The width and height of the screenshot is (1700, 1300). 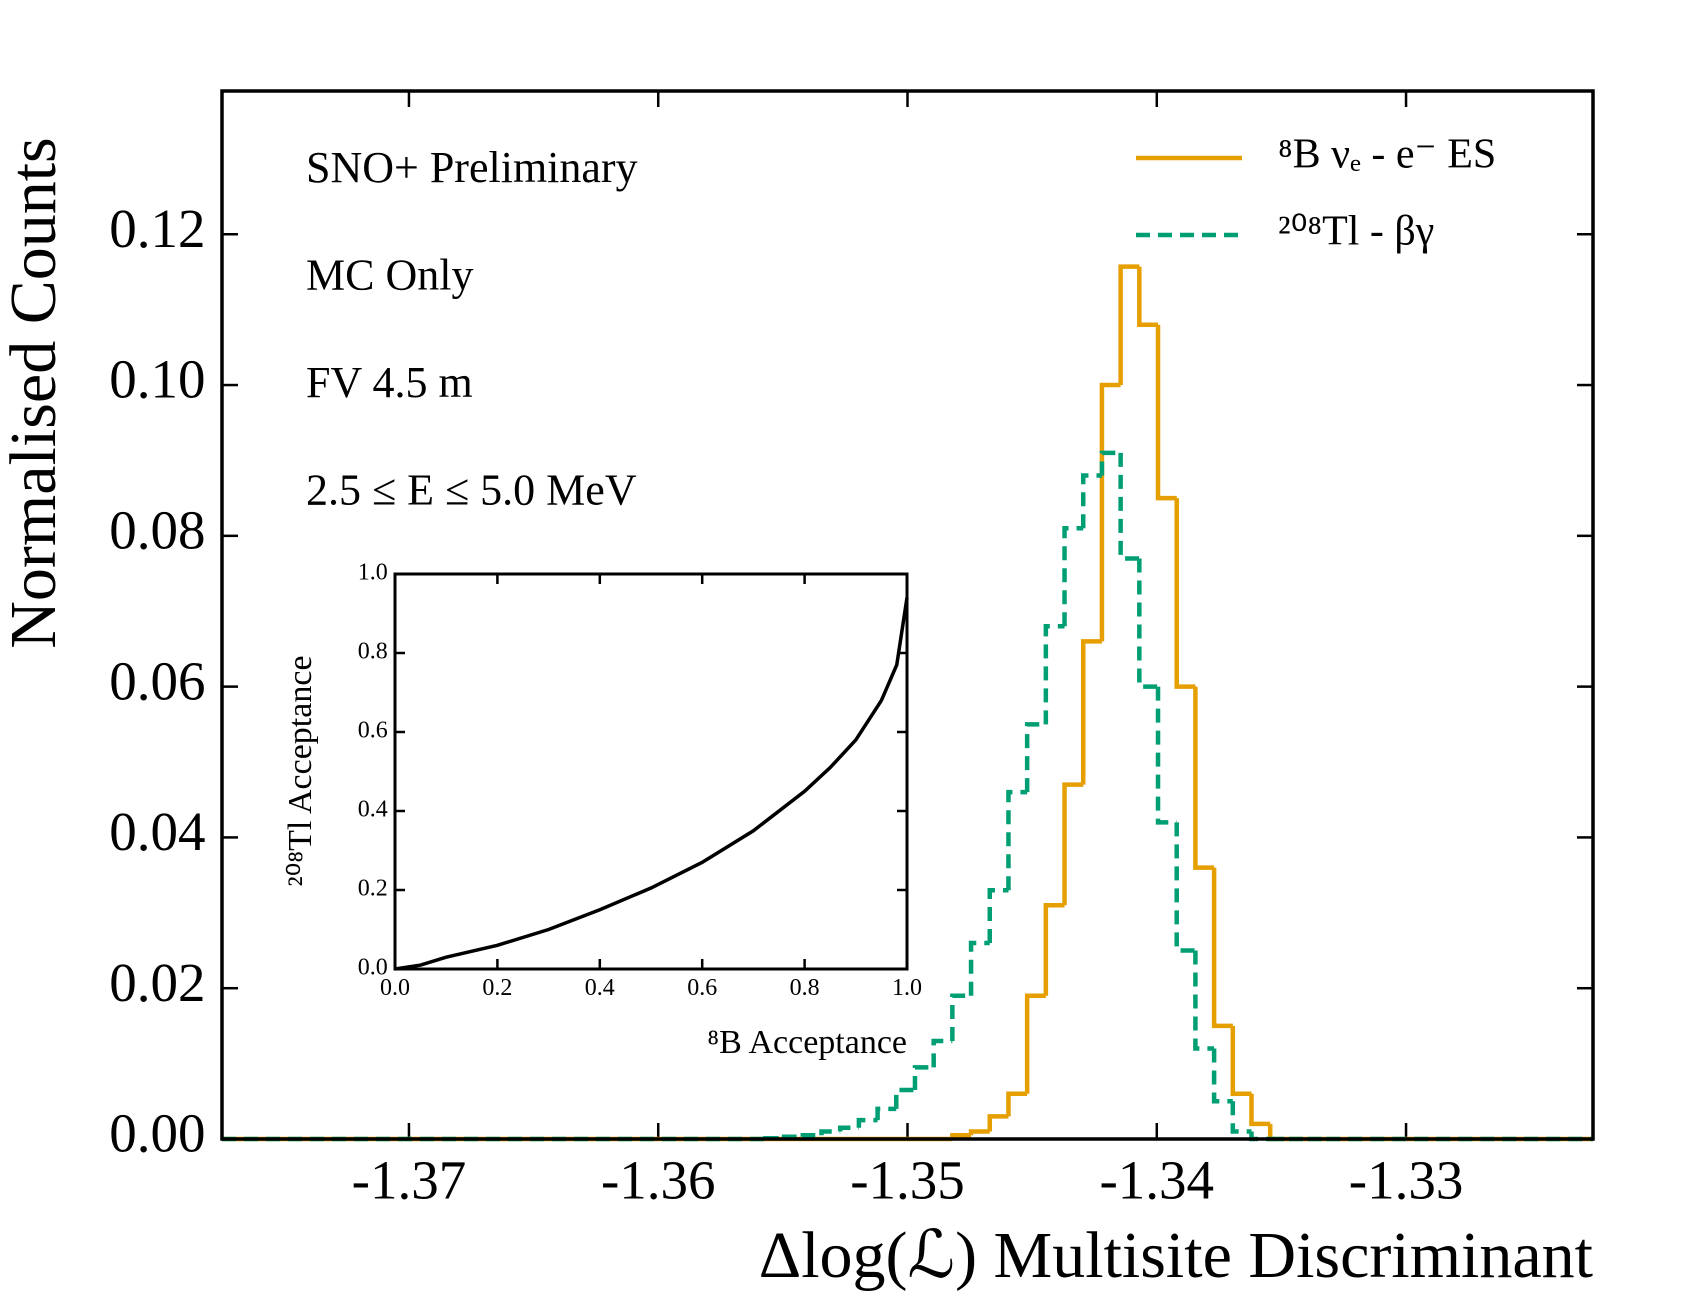 I want to click on x-tick-label: -1.34, so click(x=1156, y=1179).